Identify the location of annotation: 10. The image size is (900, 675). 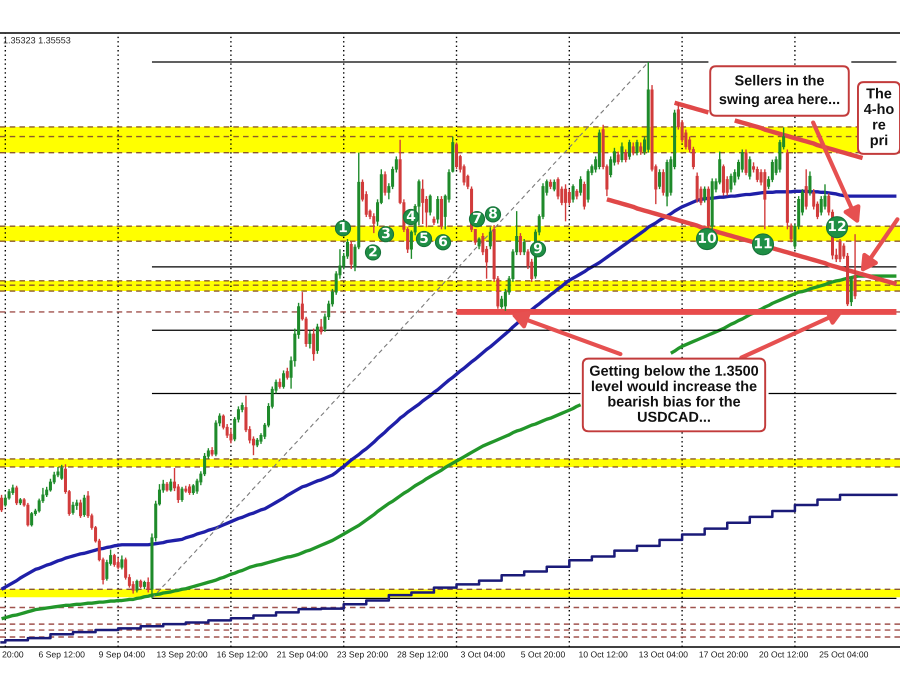
(707, 238).